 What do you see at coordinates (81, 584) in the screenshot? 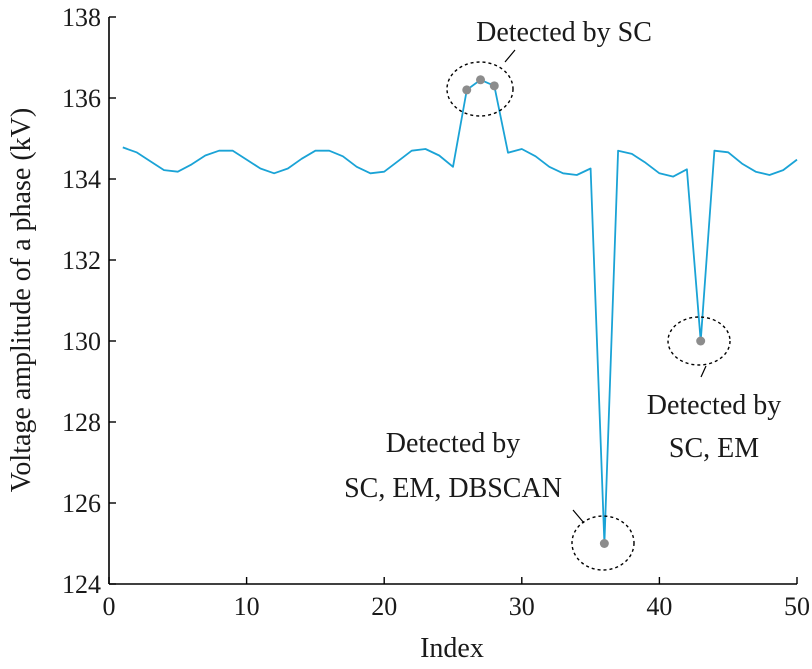
I see `y-tick-label: 124` at bounding box center [81, 584].